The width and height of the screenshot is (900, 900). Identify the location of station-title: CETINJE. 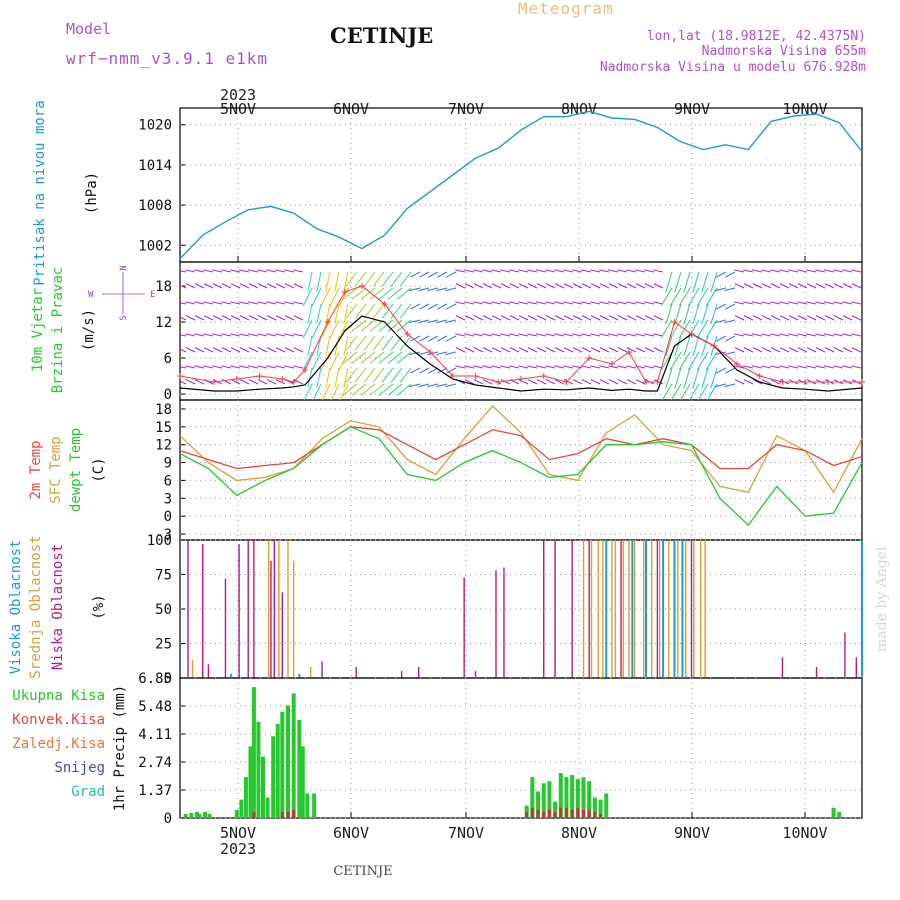
(381, 35).